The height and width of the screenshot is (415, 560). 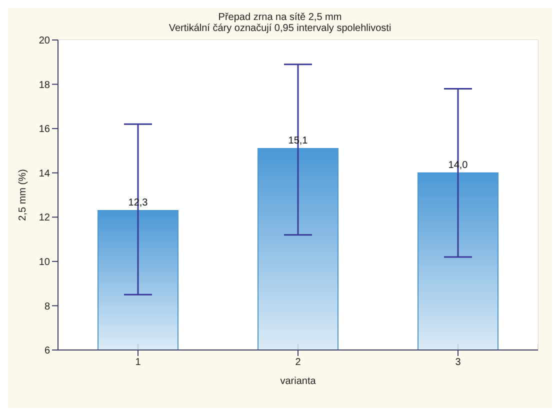 What do you see at coordinates (44, 174) in the screenshot?
I see `y-tick-label: 14` at bounding box center [44, 174].